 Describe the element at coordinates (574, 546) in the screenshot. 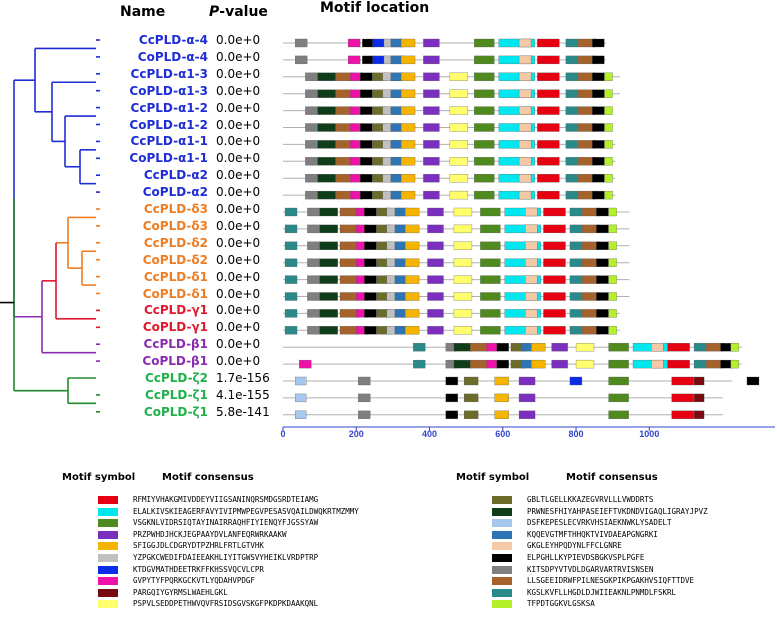

I see `motif-consensus-sequence: GKGLEYHPQDYNLFFCLGNRE` at that location.